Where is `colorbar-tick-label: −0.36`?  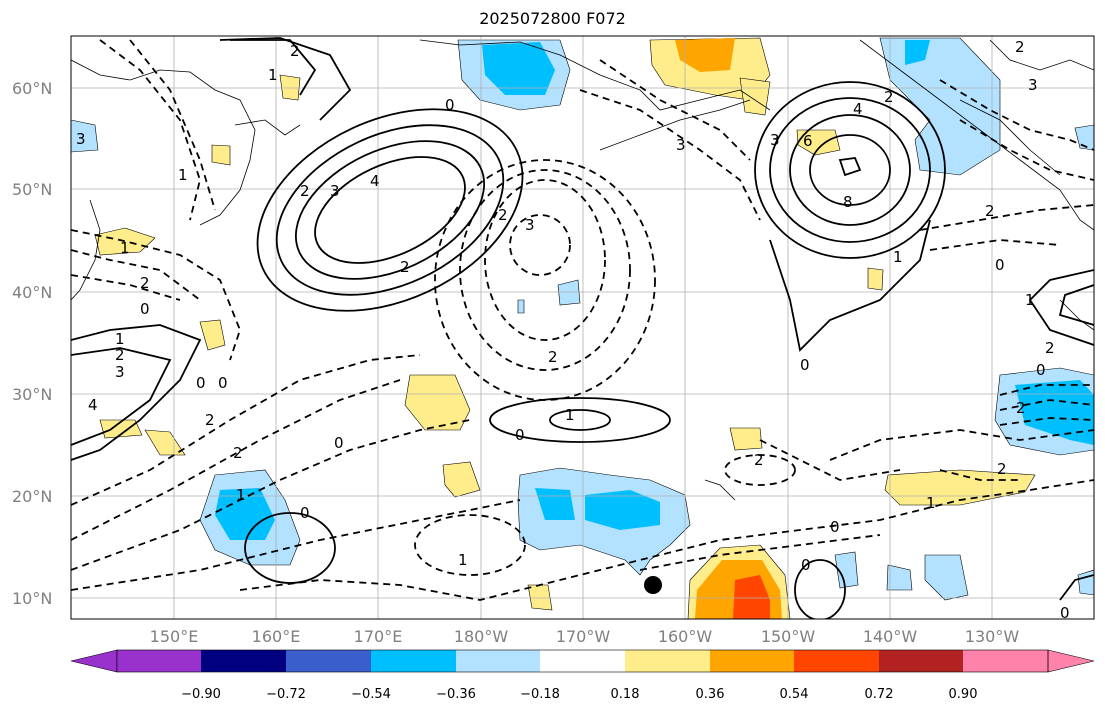 colorbar-tick-label: −0.36 is located at coordinates (456, 694).